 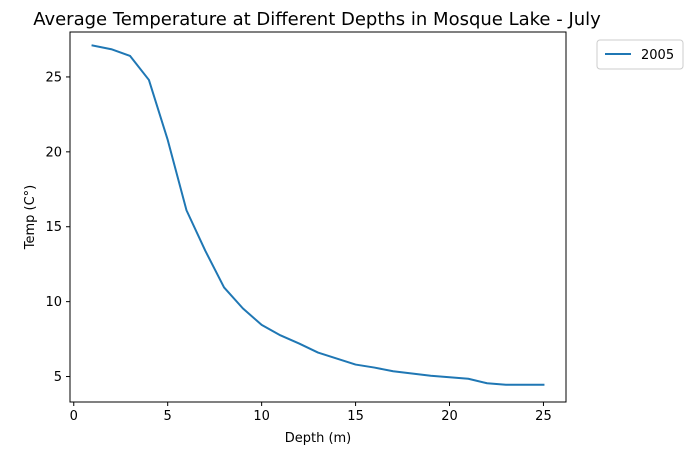 I want to click on x-tick-label: 20, so click(x=449, y=416).